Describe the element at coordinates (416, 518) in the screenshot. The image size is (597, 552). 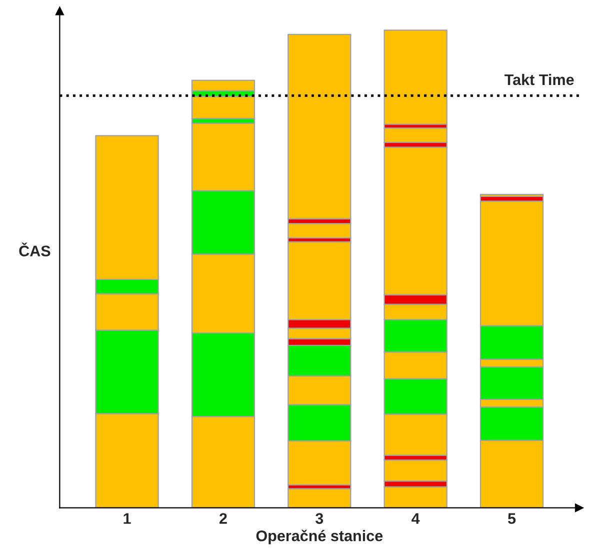
I see `x-tick-label: 4` at that location.